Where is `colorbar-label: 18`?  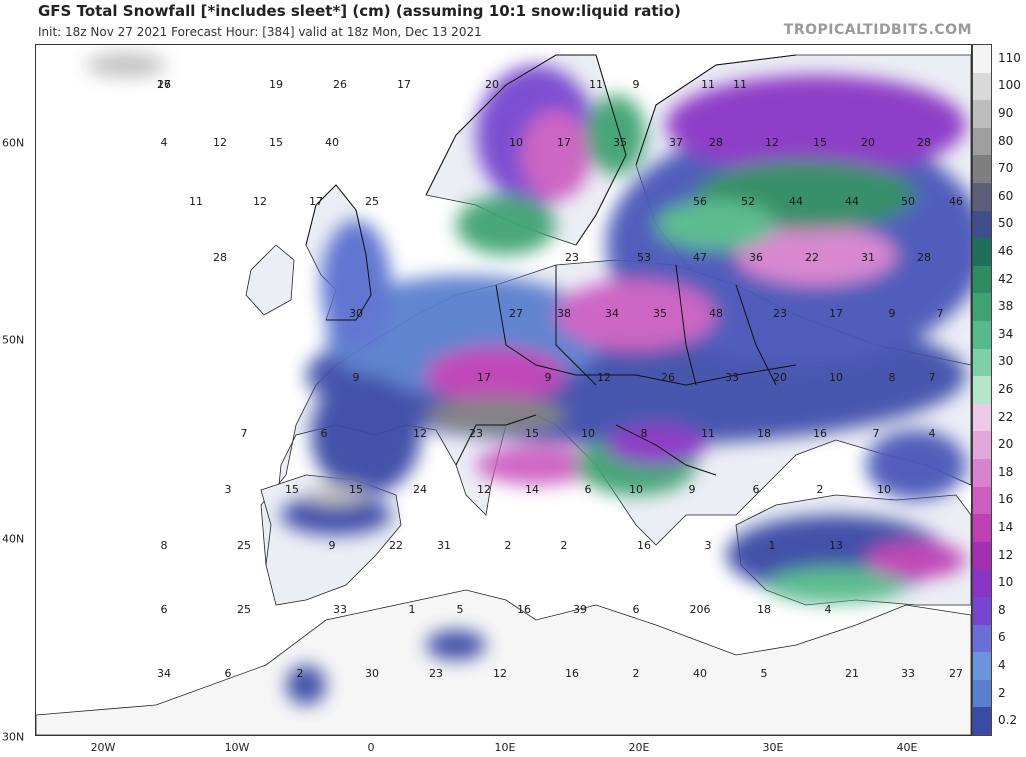 colorbar-label: 18 is located at coordinates (1006, 471).